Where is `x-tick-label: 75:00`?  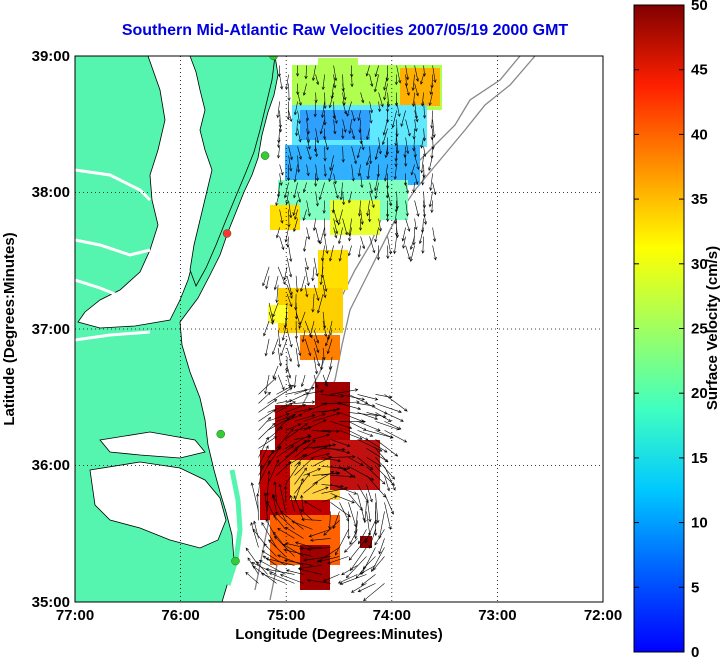 x-tick-label: 75:00 is located at coordinates (286, 615).